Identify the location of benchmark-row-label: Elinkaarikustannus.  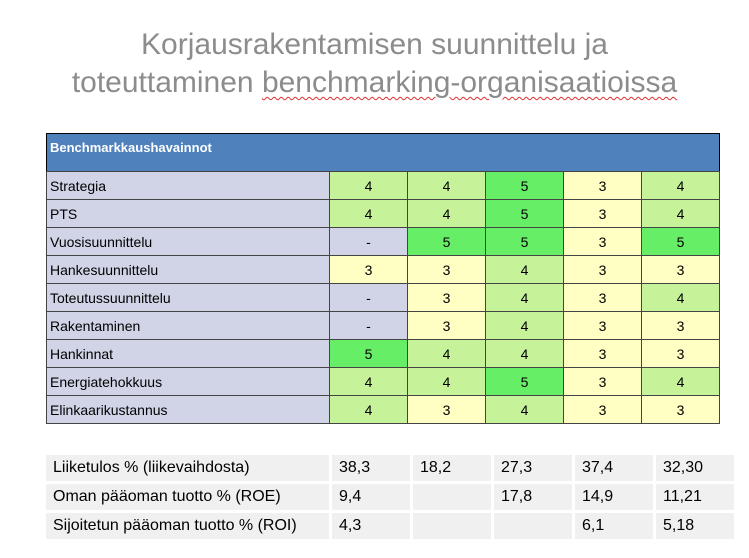
(188, 409).